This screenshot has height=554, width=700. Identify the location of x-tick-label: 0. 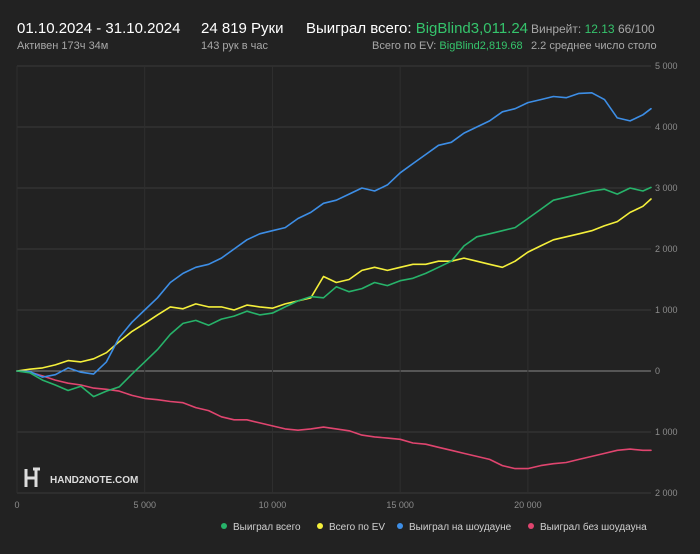
(16, 505).